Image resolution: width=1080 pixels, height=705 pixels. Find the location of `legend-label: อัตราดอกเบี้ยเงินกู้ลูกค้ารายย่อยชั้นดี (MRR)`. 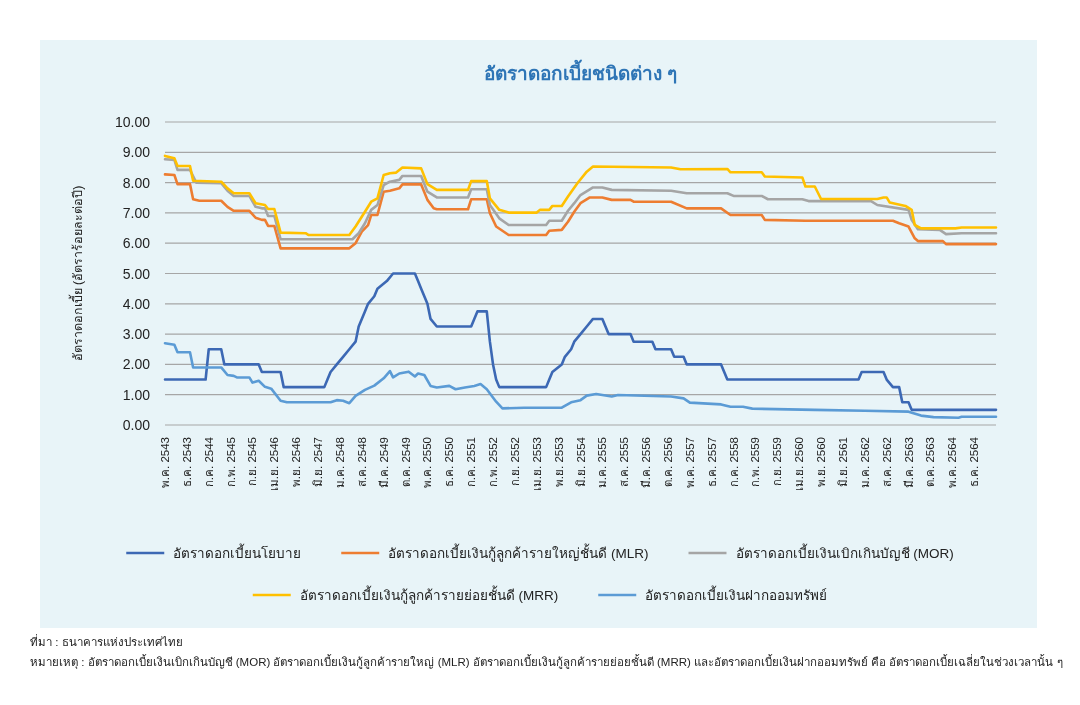

legend-label: อัตราดอกเบี้ยเงินกู้ลูกค้ารายย่อยชั้นดี (MRR) is located at coordinates (429, 594).